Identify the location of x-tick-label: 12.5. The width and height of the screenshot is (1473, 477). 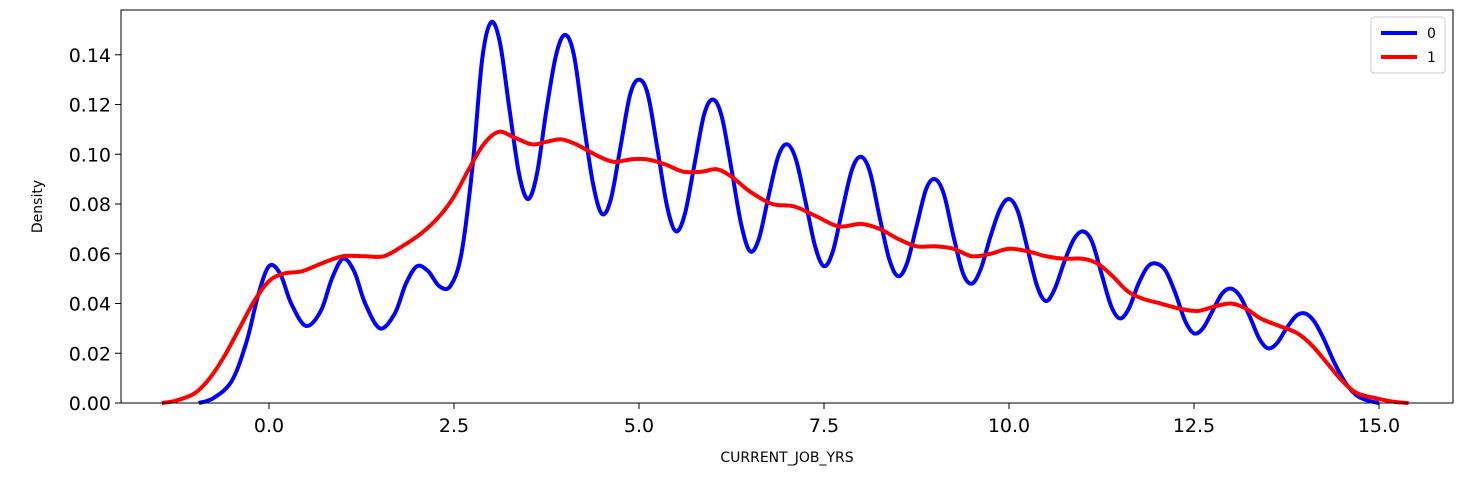
(1194, 426).